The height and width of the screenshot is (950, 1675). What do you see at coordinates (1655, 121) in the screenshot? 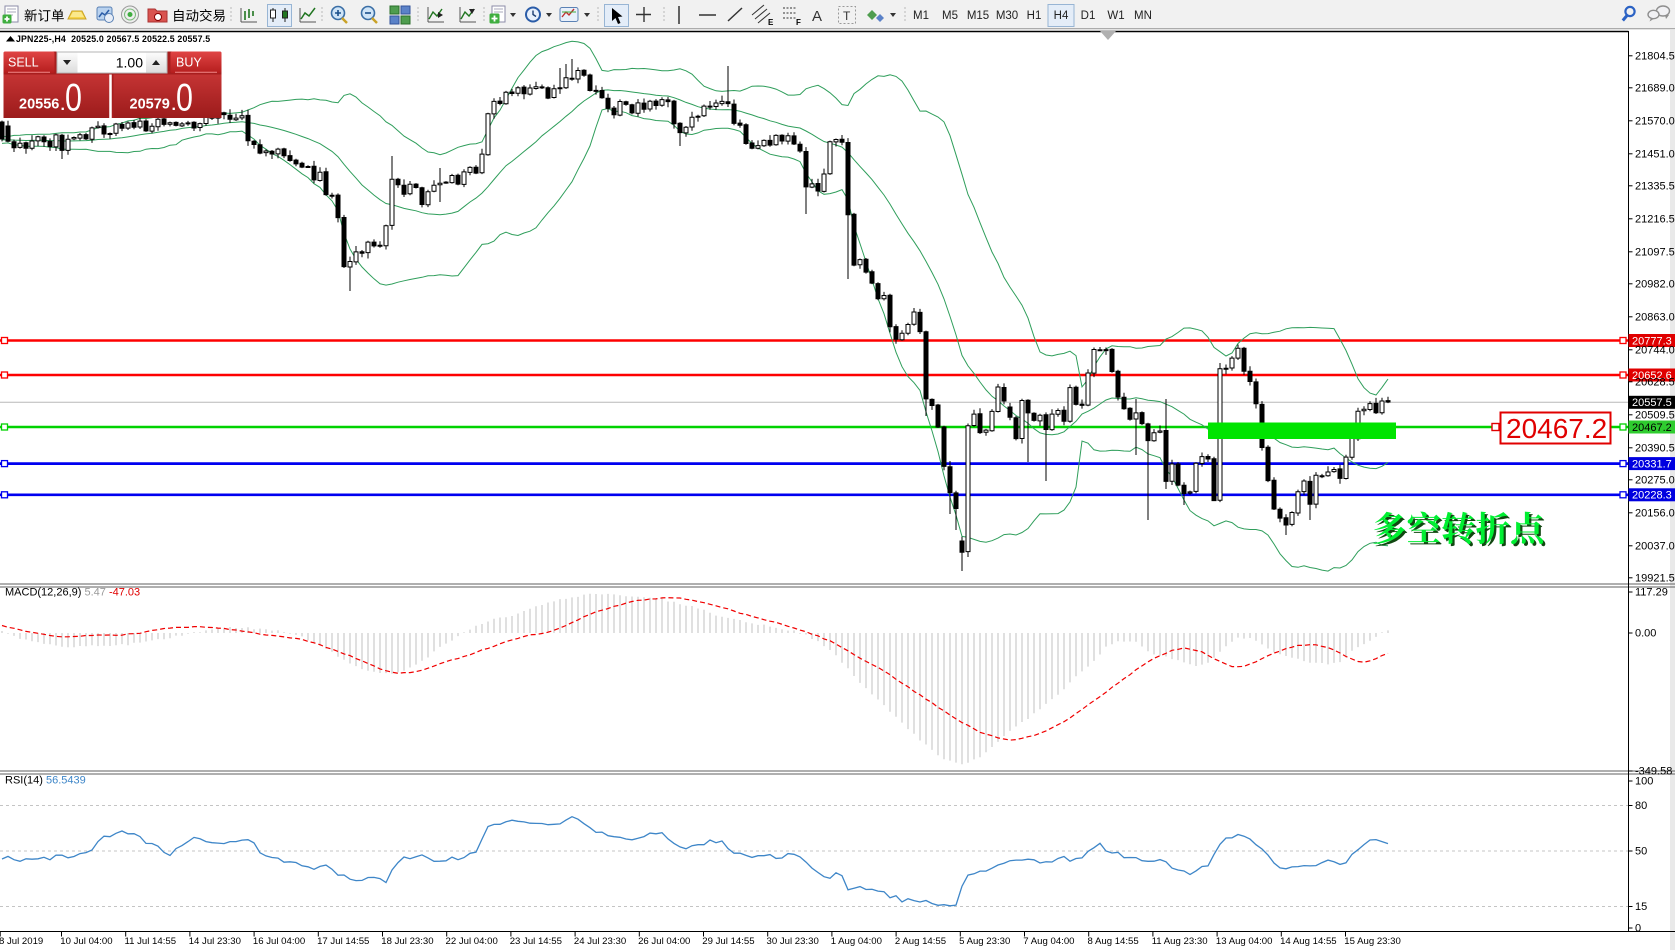
I see `svg-text: 21570.0` at bounding box center [1655, 121].